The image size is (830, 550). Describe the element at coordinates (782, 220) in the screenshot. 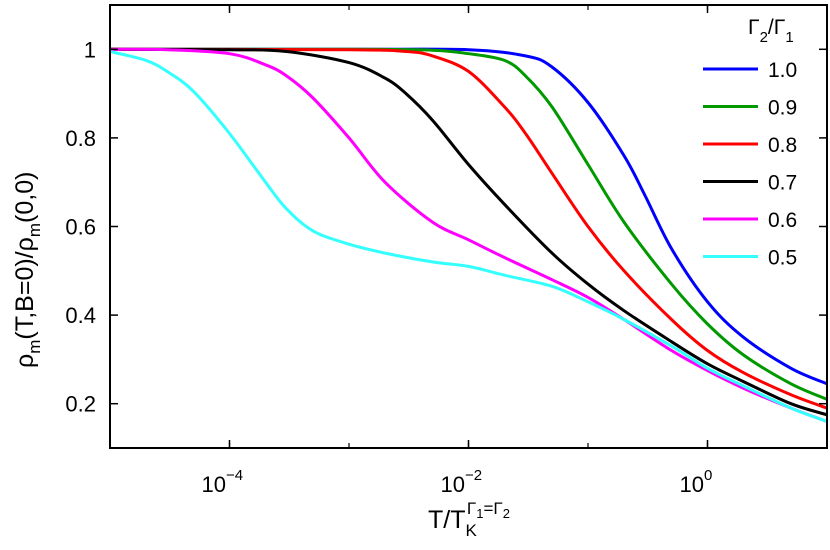

I see `legend-label: 0.6` at that location.